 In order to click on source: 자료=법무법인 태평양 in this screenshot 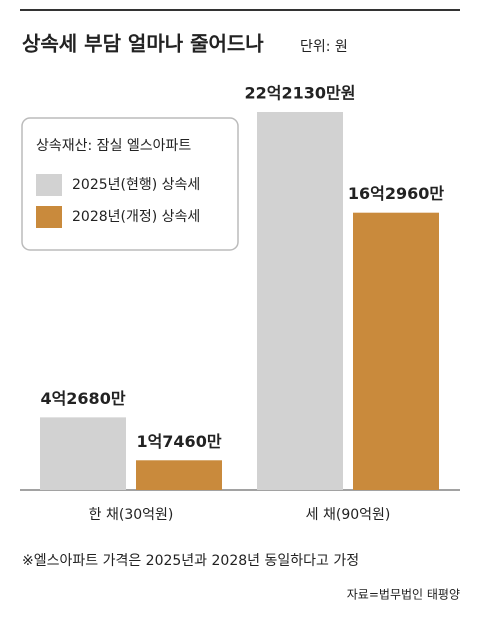, I will do `click(403, 595)`.